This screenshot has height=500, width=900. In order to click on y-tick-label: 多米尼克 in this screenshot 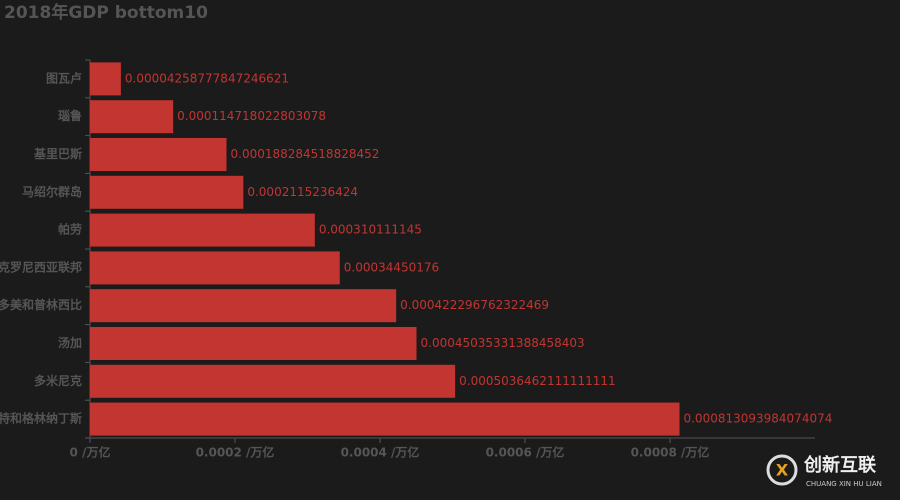, I will do `click(58, 380)`.